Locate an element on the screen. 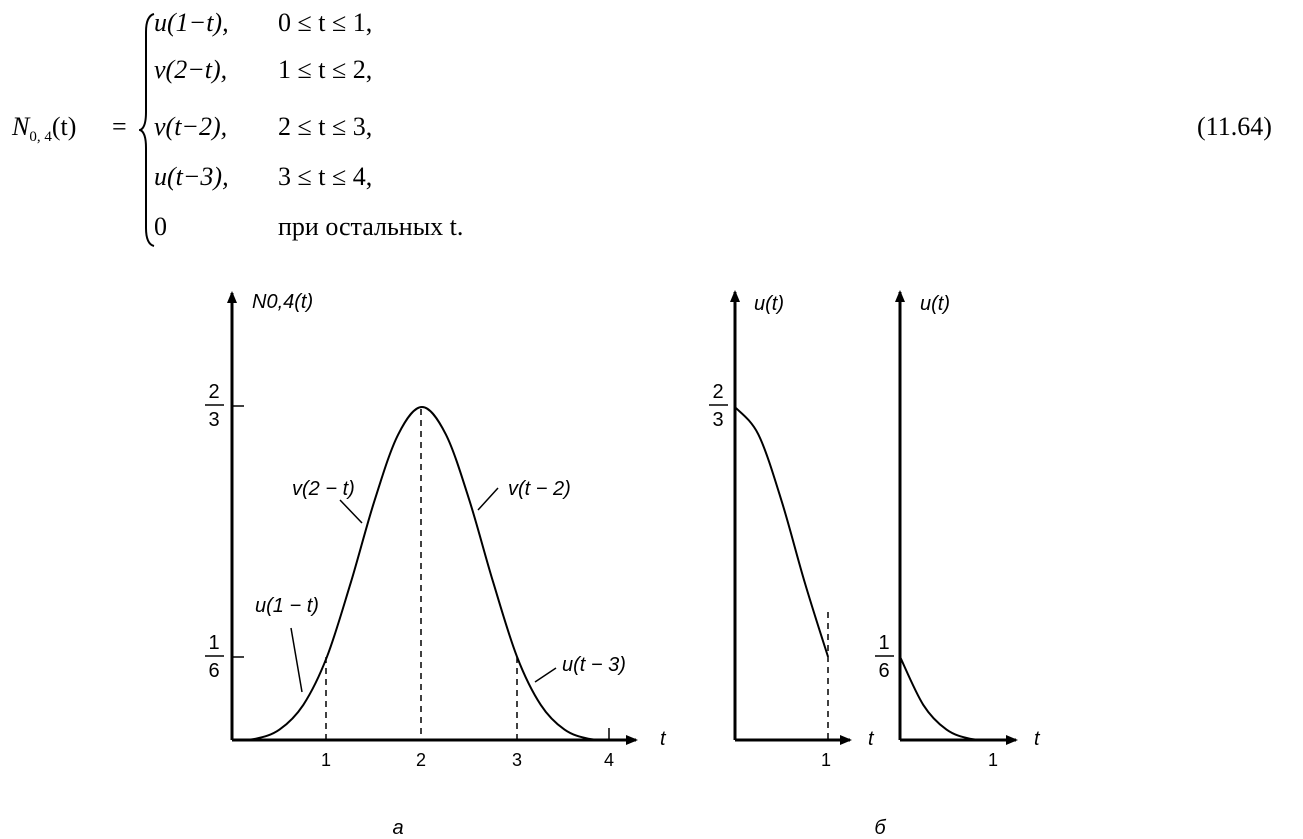  case-condition: при остальных t. is located at coordinates (371, 226).